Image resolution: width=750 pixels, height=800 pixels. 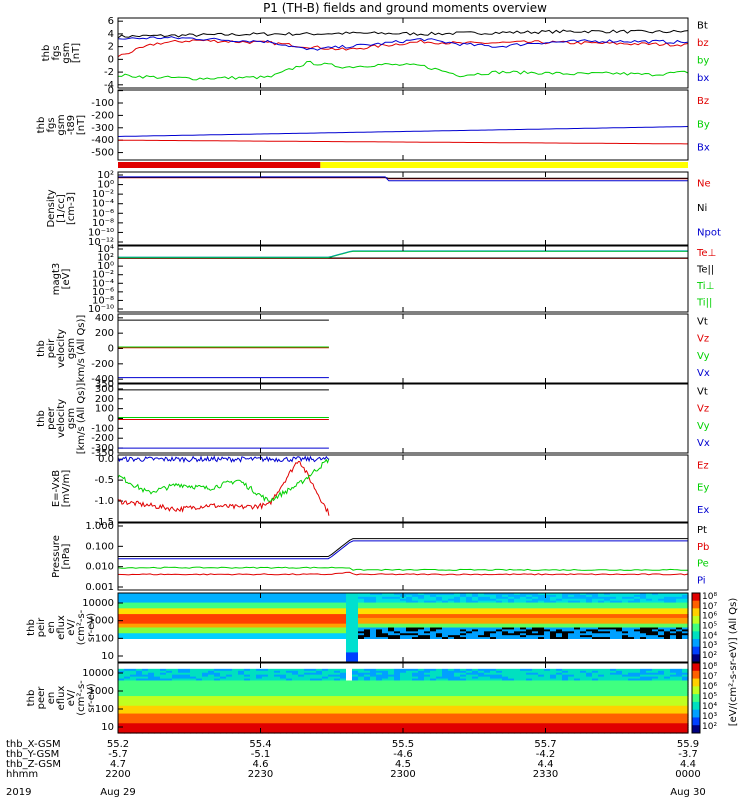 What do you see at coordinates (403, 488) in the screenshot?
I see `panel-frame` at bounding box center [403, 488].